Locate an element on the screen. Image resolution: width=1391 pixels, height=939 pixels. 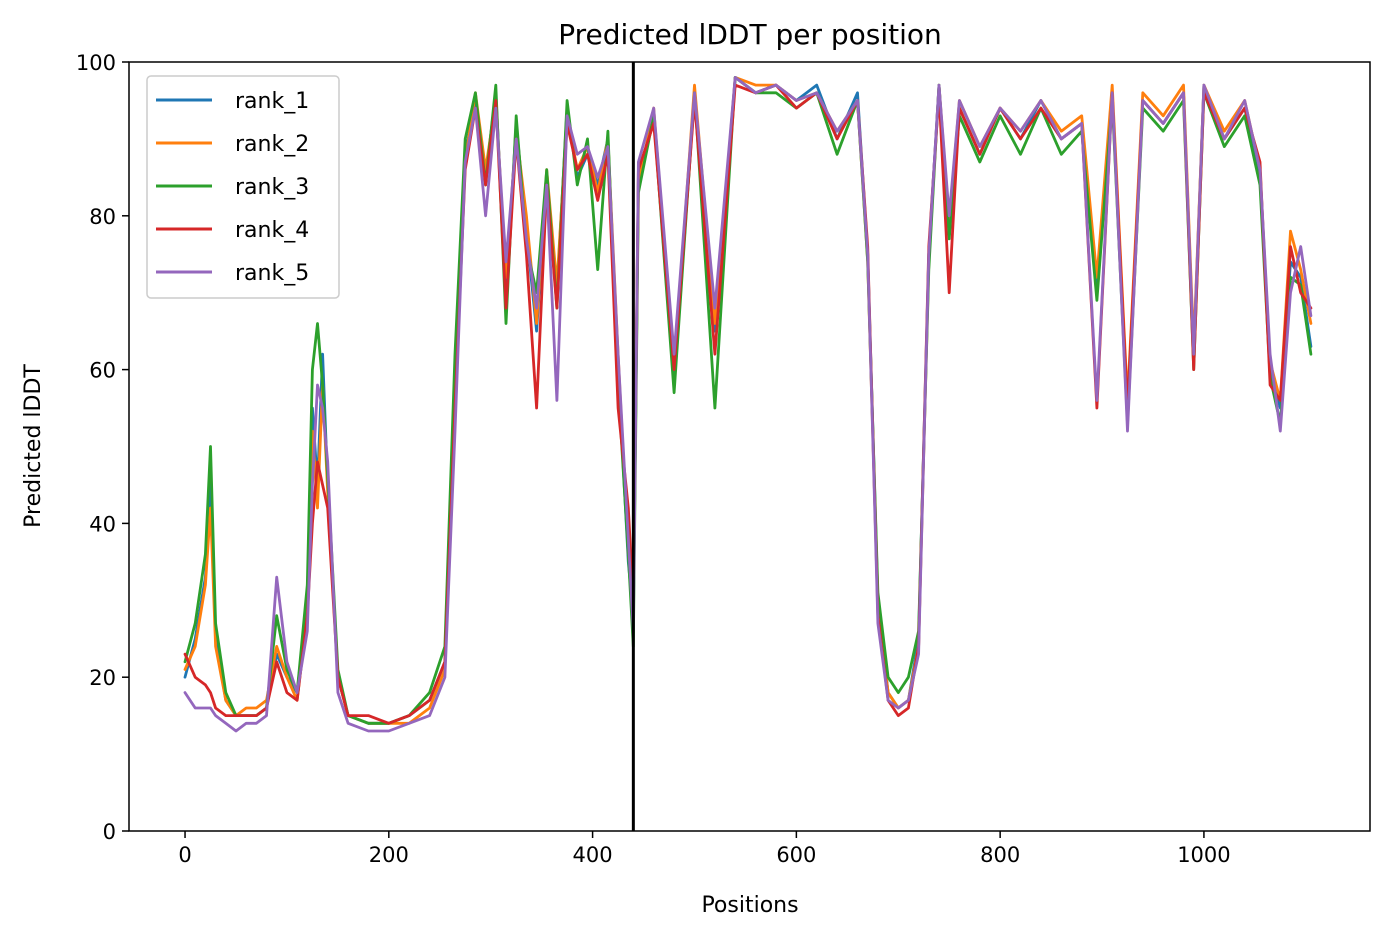
y-tick-label: 100 is located at coordinates (96, 63).